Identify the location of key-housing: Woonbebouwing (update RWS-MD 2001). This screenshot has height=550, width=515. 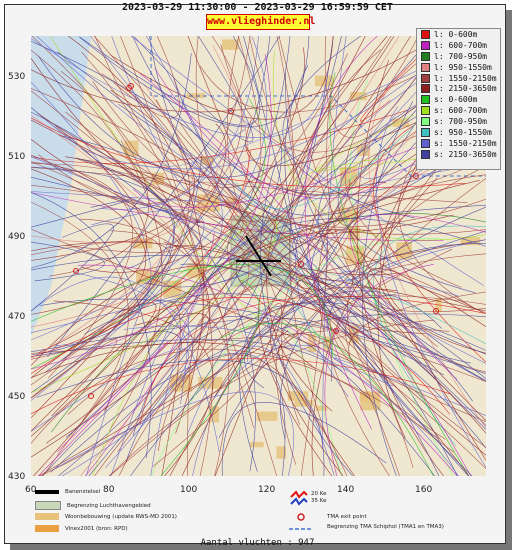
(106, 516).